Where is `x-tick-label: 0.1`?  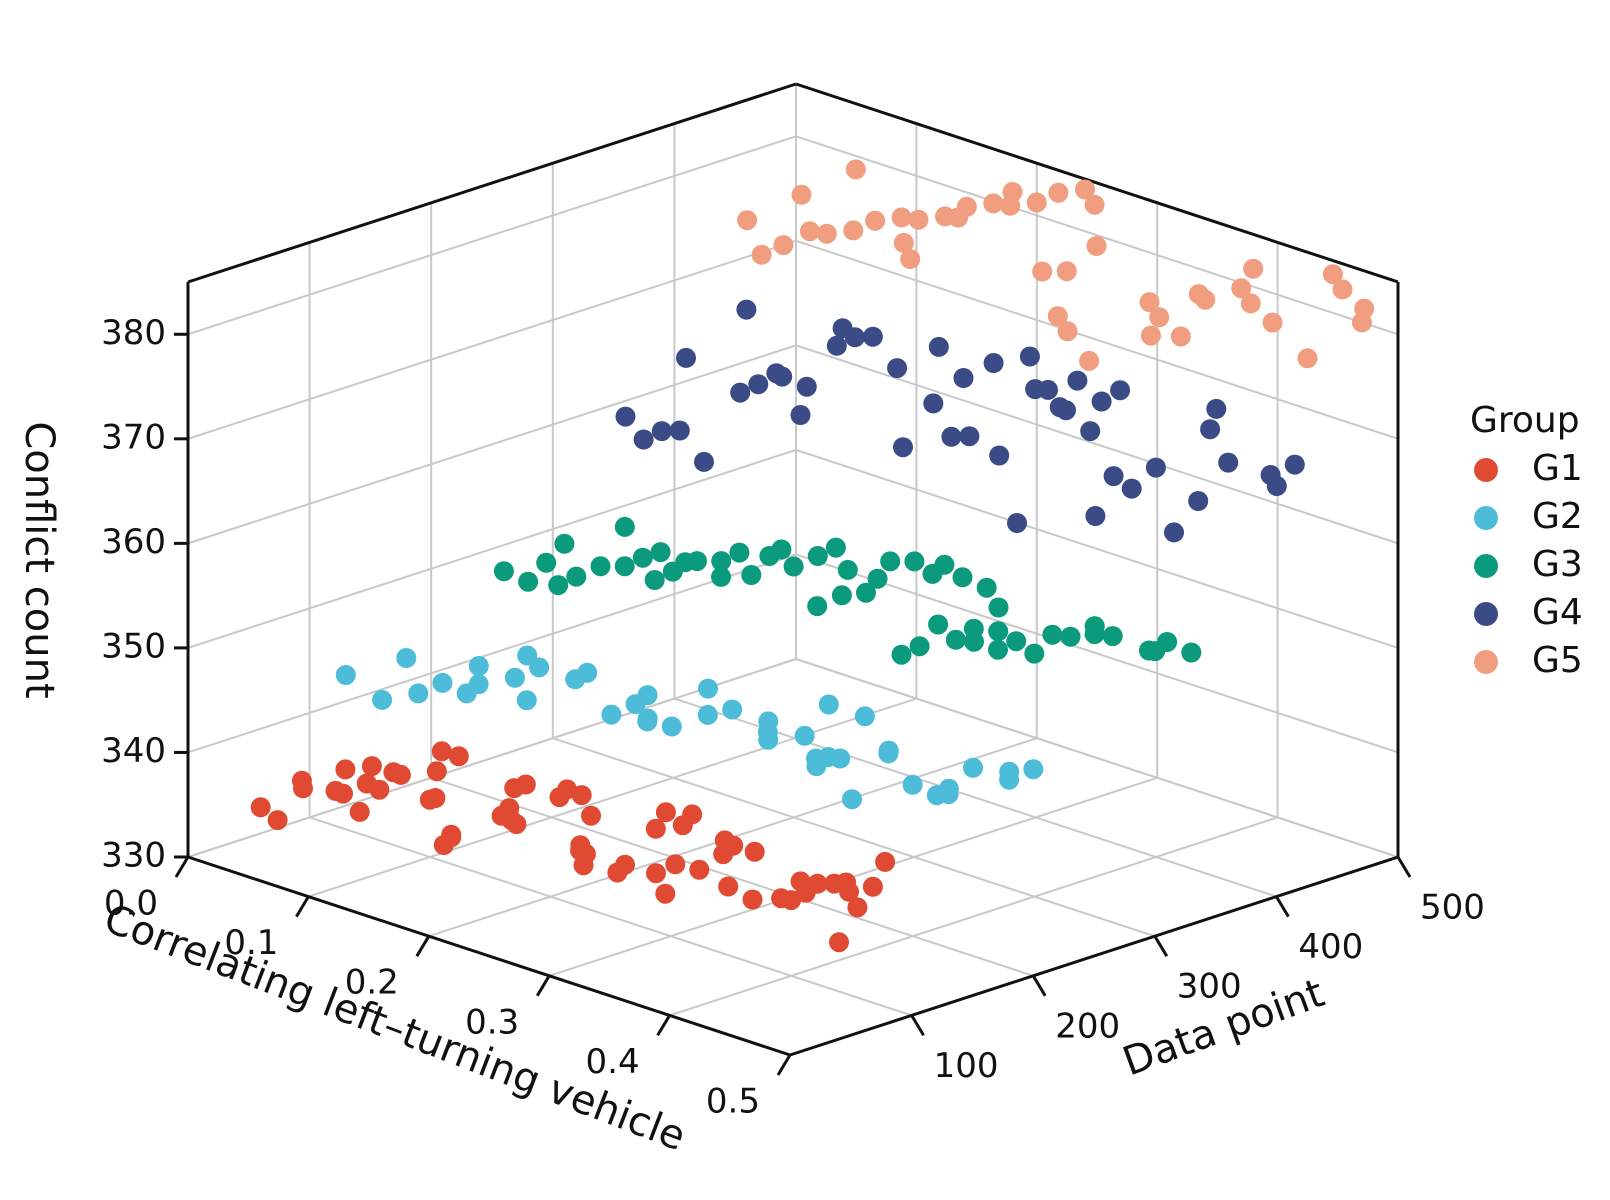
x-tick-label: 0.1 is located at coordinates (251, 943).